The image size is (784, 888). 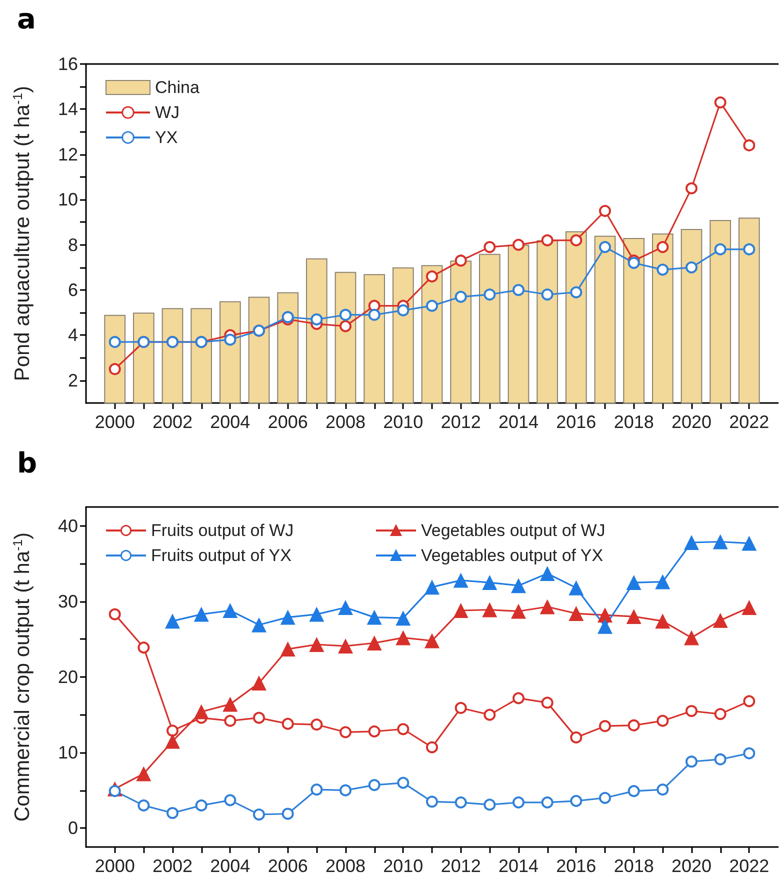 I want to click on y-tick-label: 4, so click(x=73, y=335).